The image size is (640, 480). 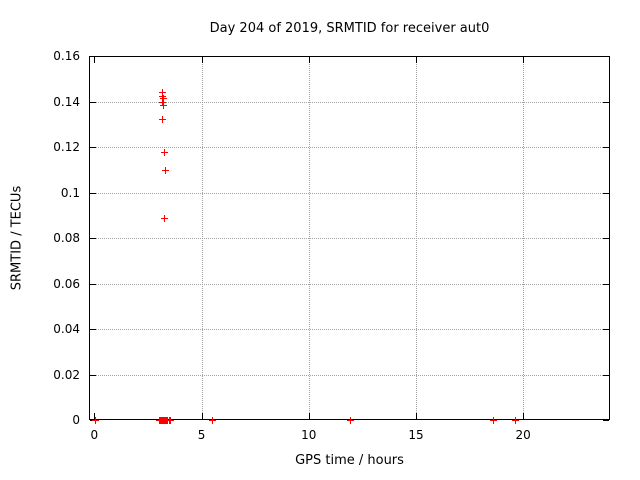 What do you see at coordinates (70, 192) in the screenshot?
I see `y-tick-label: 0.1` at bounding box center [70, 192].